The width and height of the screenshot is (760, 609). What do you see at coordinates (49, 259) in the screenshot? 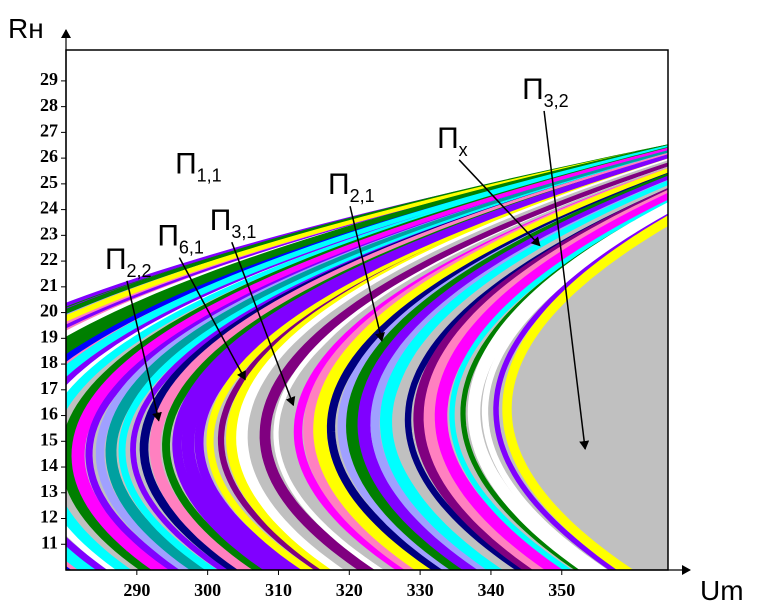
I see `y-tick-label: 22` at bounding box center [49, 259].